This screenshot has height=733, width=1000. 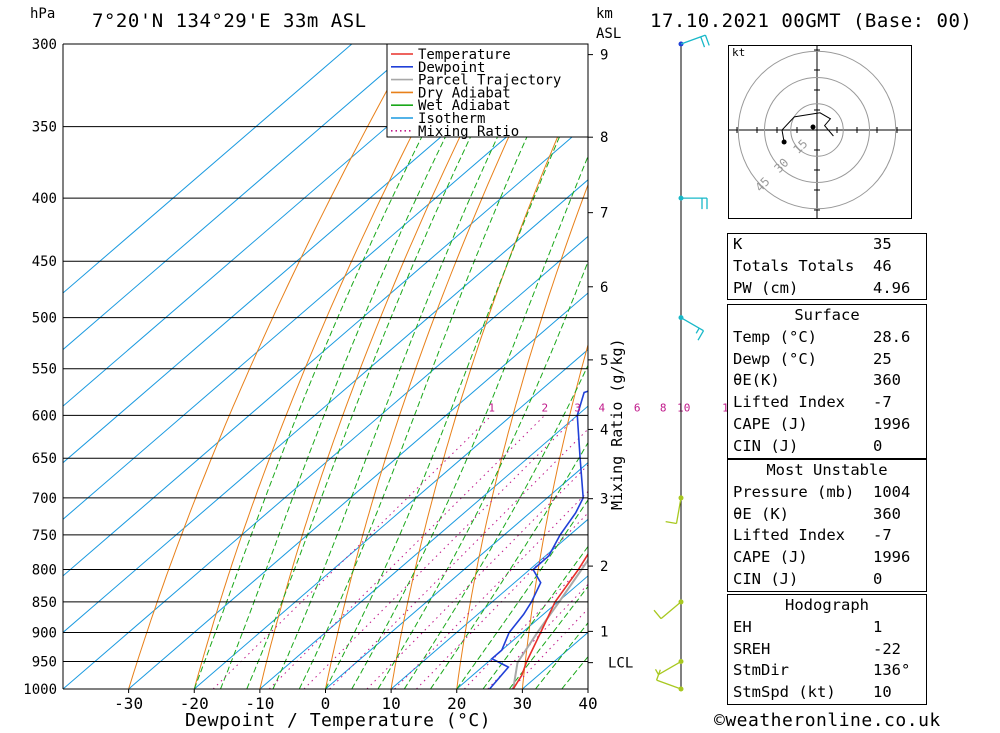 I want to click on index-label: PW (cm), so click(x=766, y=287).